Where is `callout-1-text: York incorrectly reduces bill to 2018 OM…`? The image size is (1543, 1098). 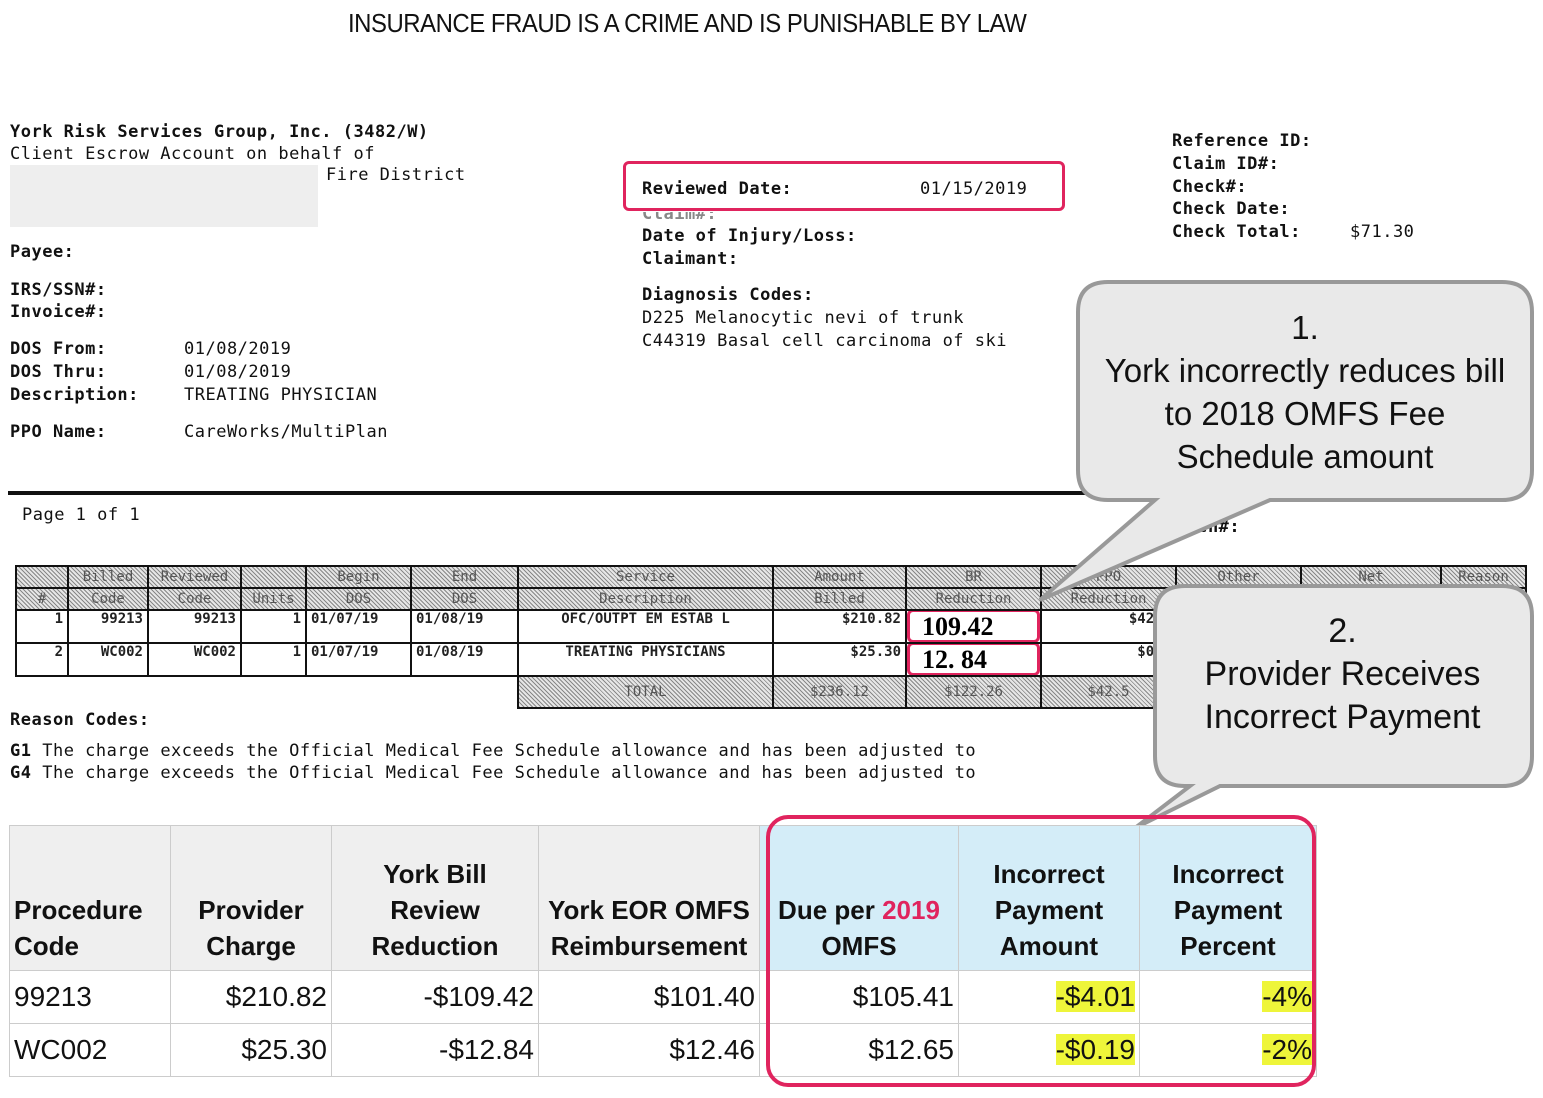
callout-1-text: York incorrectly reduces bill to 2018 OM… is located at coordinates (1305, 413).